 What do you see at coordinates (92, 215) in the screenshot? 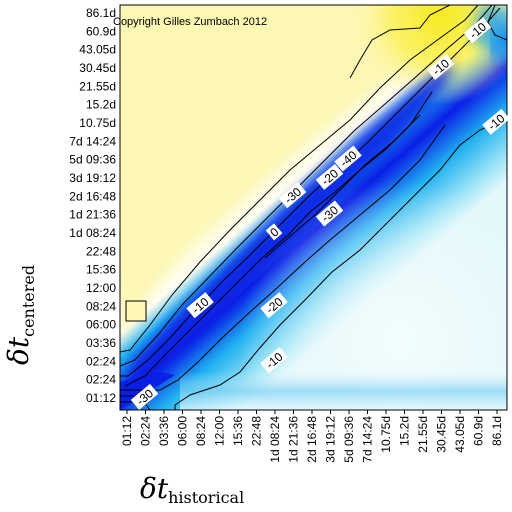
I see `y-tick-label: 1d 21:36` at bounding box center [92, 215].